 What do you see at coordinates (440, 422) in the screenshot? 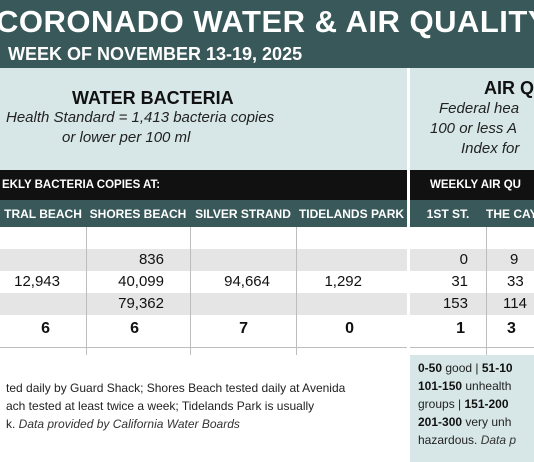
I see `aqi-range: 201-300` at bounding box center [440, 422].